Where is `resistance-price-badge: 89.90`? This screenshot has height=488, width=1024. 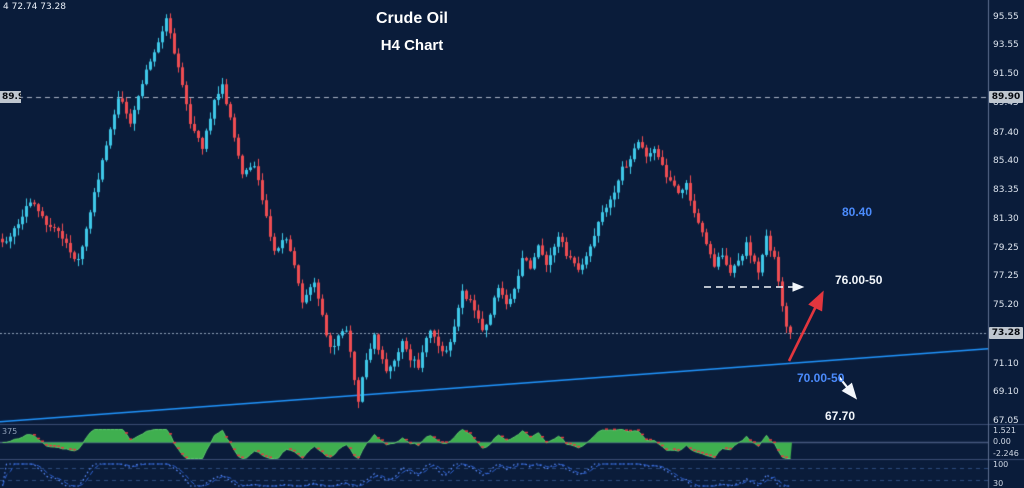
resistance-price-badge: 89.90 is located at coordinates (1006, 97).